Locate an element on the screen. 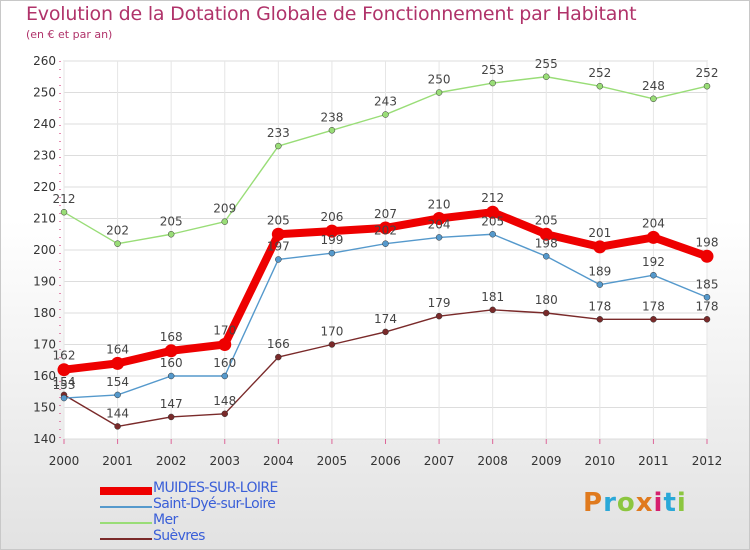  data-label: 179 is located at coordinates (439, 303).